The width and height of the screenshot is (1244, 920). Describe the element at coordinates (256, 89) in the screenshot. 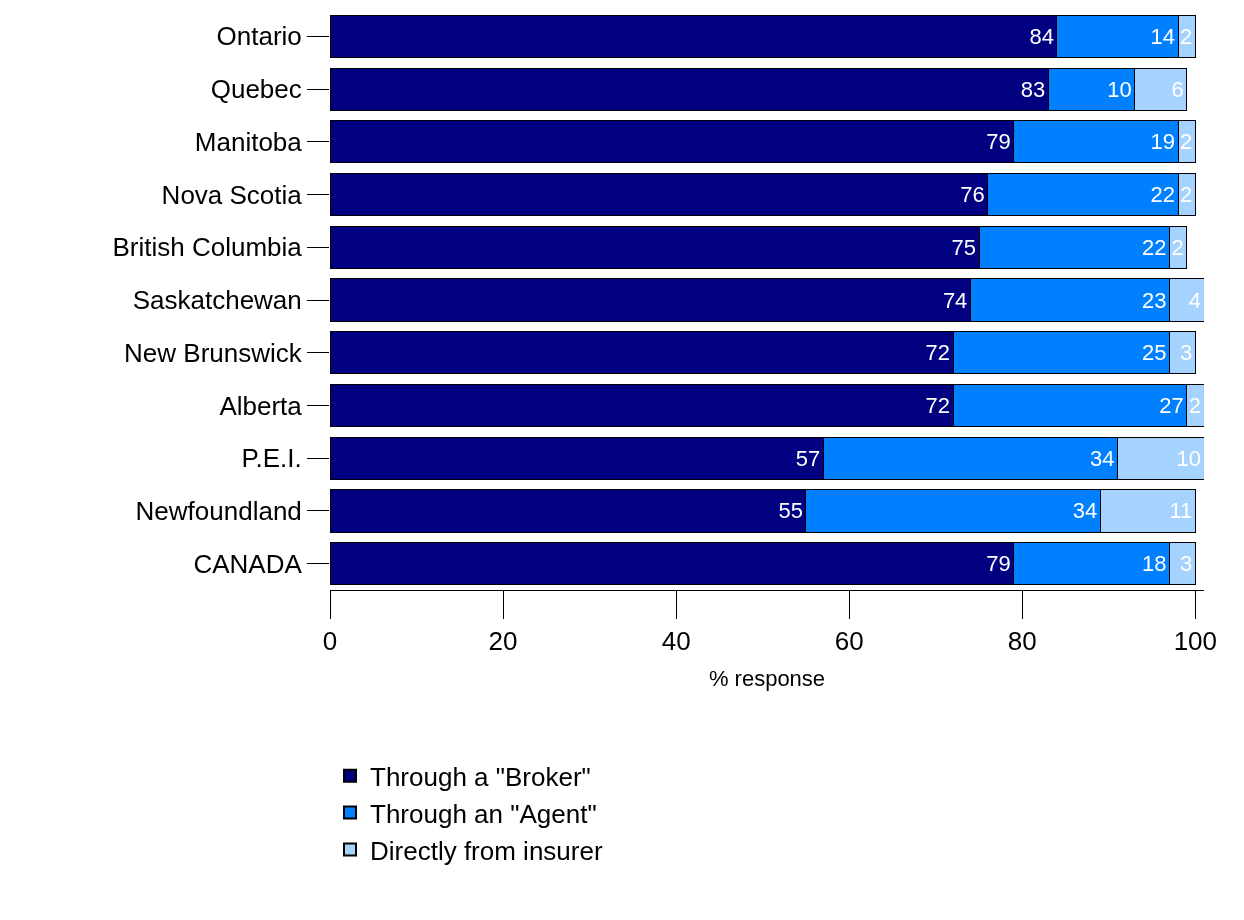

I see `y-tick-label: Quebec` at that location.